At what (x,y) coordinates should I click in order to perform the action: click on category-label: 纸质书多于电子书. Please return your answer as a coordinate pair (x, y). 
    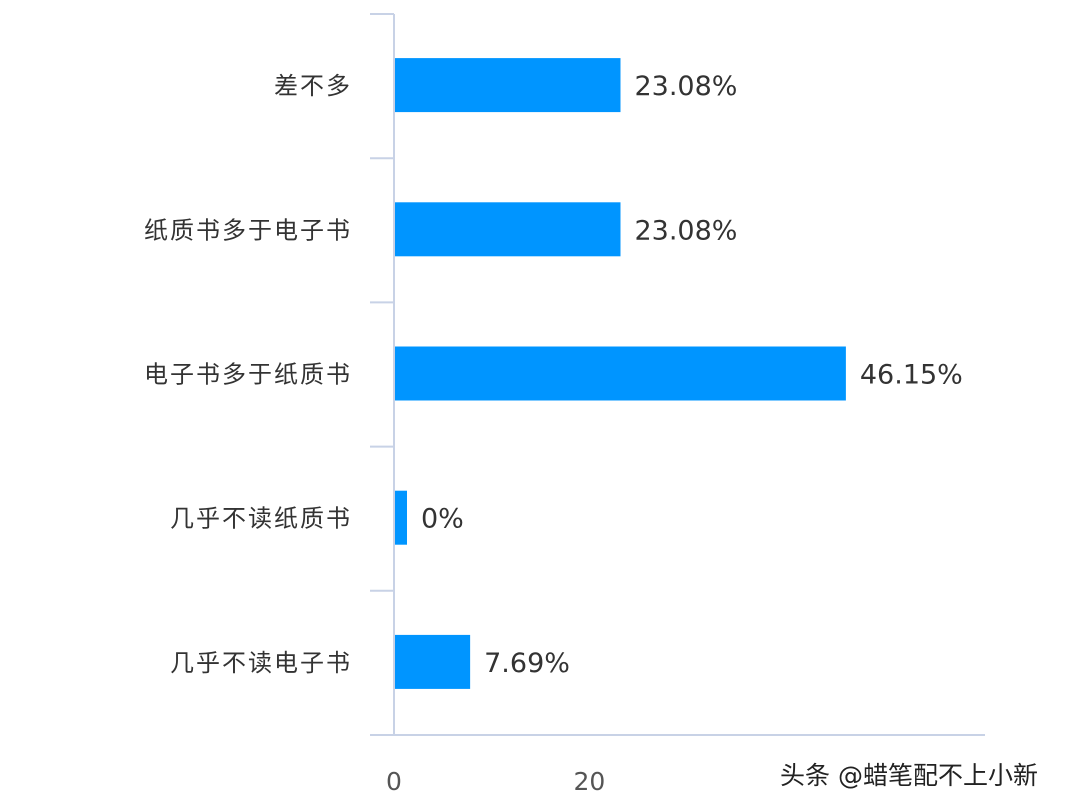
    Looking at the image, I should click on (248, 230).